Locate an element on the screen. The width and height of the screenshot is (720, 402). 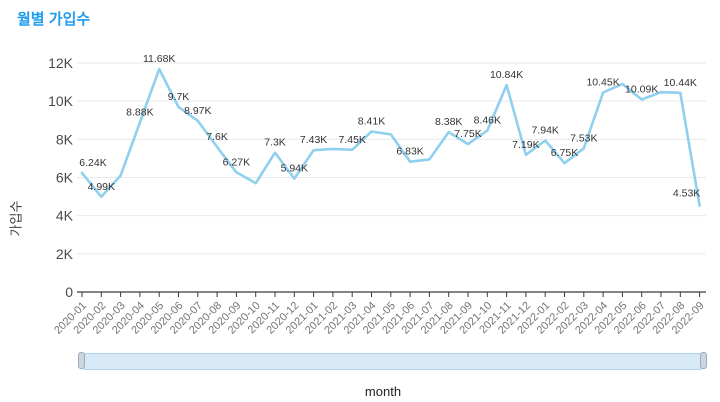
y-tick-label: 12K is located at coordinates (61, 63).